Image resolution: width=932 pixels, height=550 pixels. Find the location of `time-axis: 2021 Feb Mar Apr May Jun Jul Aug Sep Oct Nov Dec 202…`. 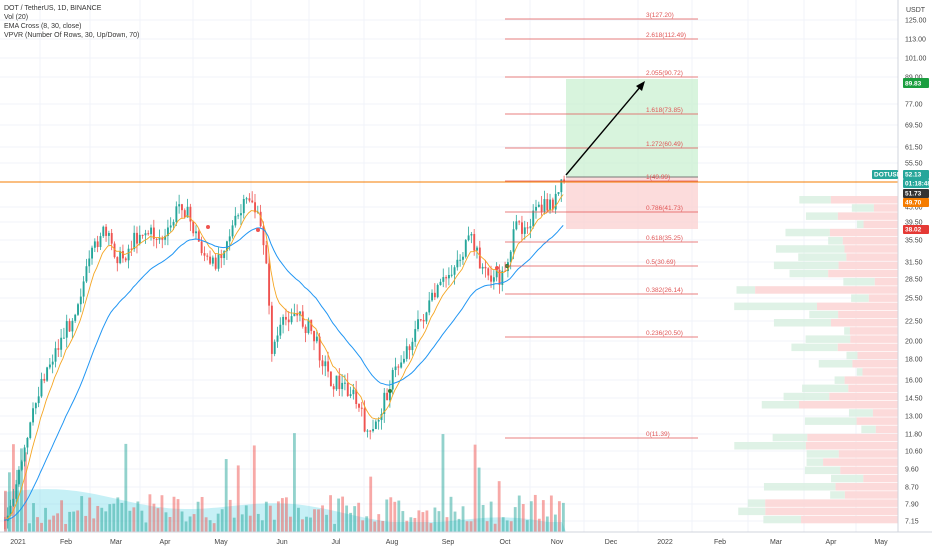

time-axis: 2021 Feb Mar Apr May Jun Jul Aug Sep Oct Nov Dec 202… is located at coordinates (466, 538).